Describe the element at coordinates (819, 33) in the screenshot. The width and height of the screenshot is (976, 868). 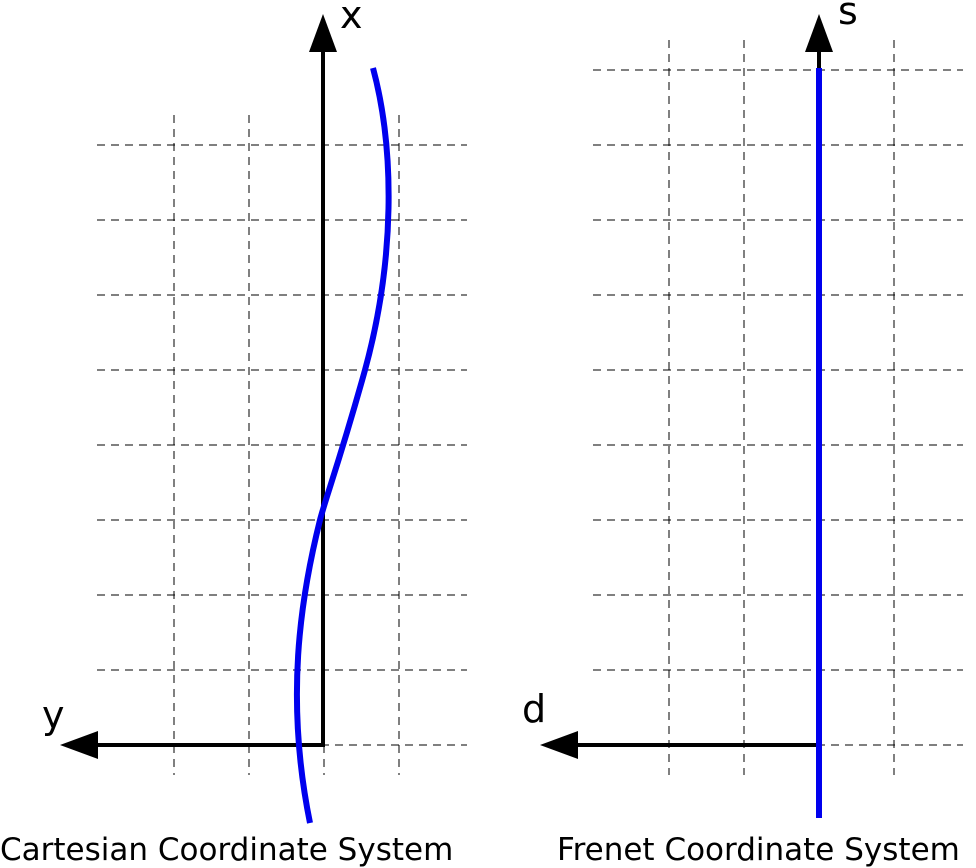
I see `s-arrowhead` at that location.